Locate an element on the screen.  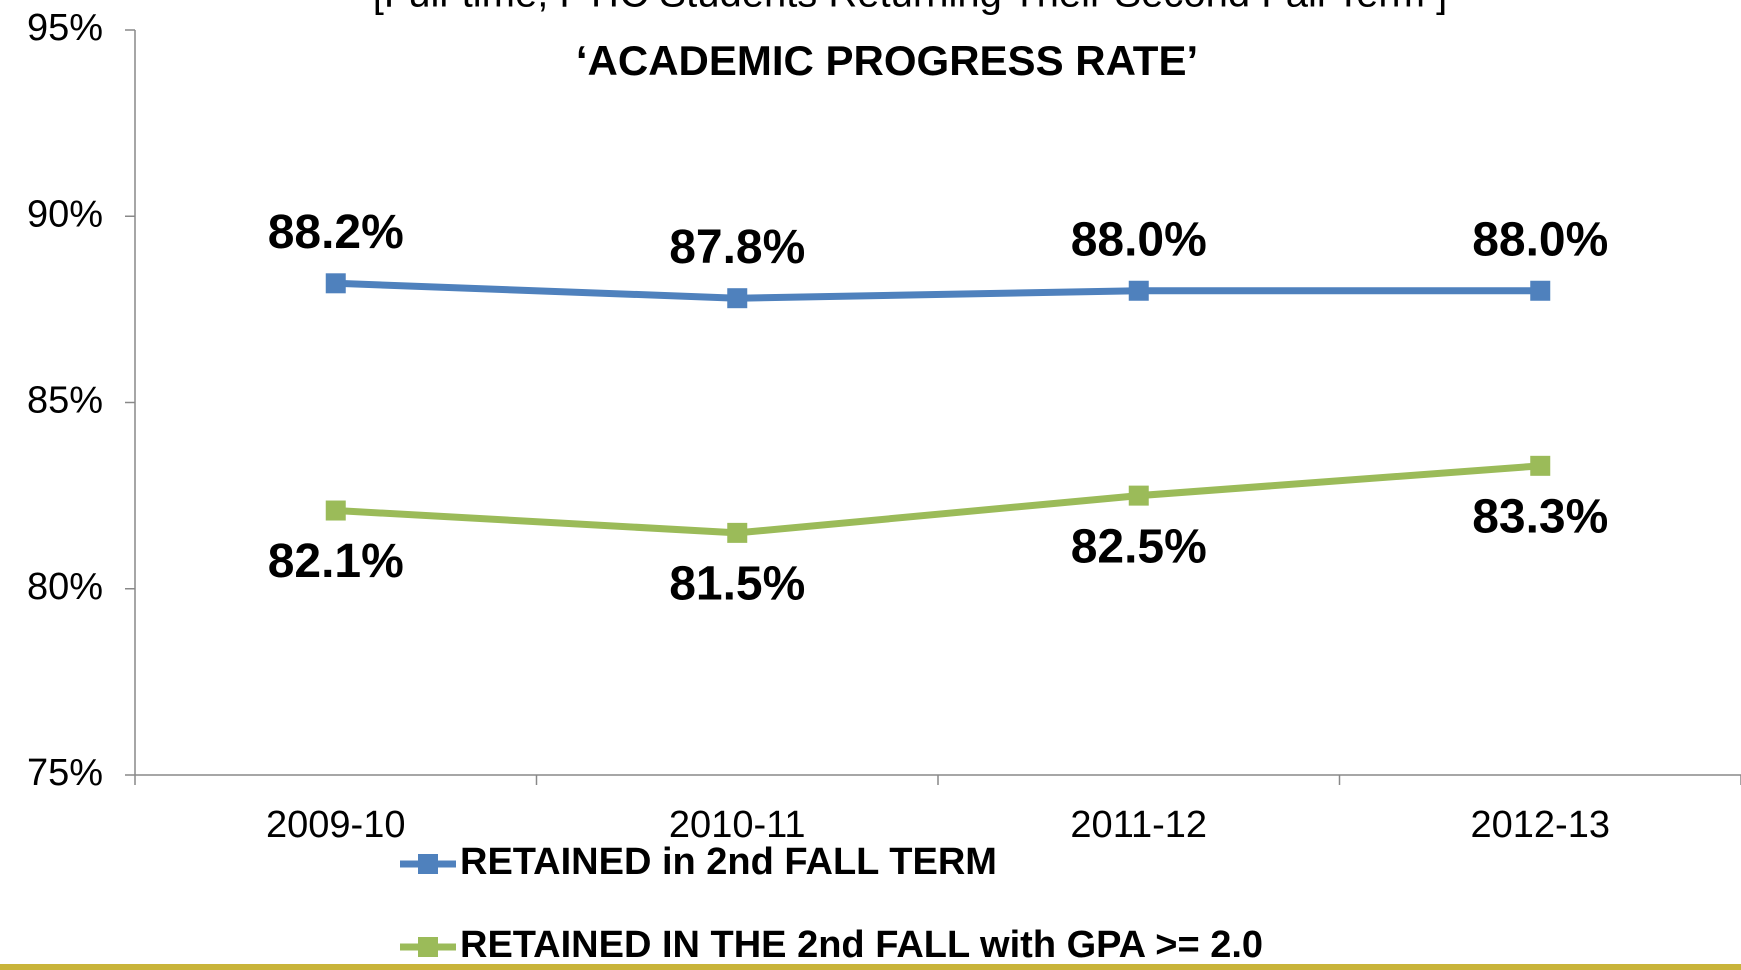
y-tick-label: 95% is located at coordinates (65, 28).